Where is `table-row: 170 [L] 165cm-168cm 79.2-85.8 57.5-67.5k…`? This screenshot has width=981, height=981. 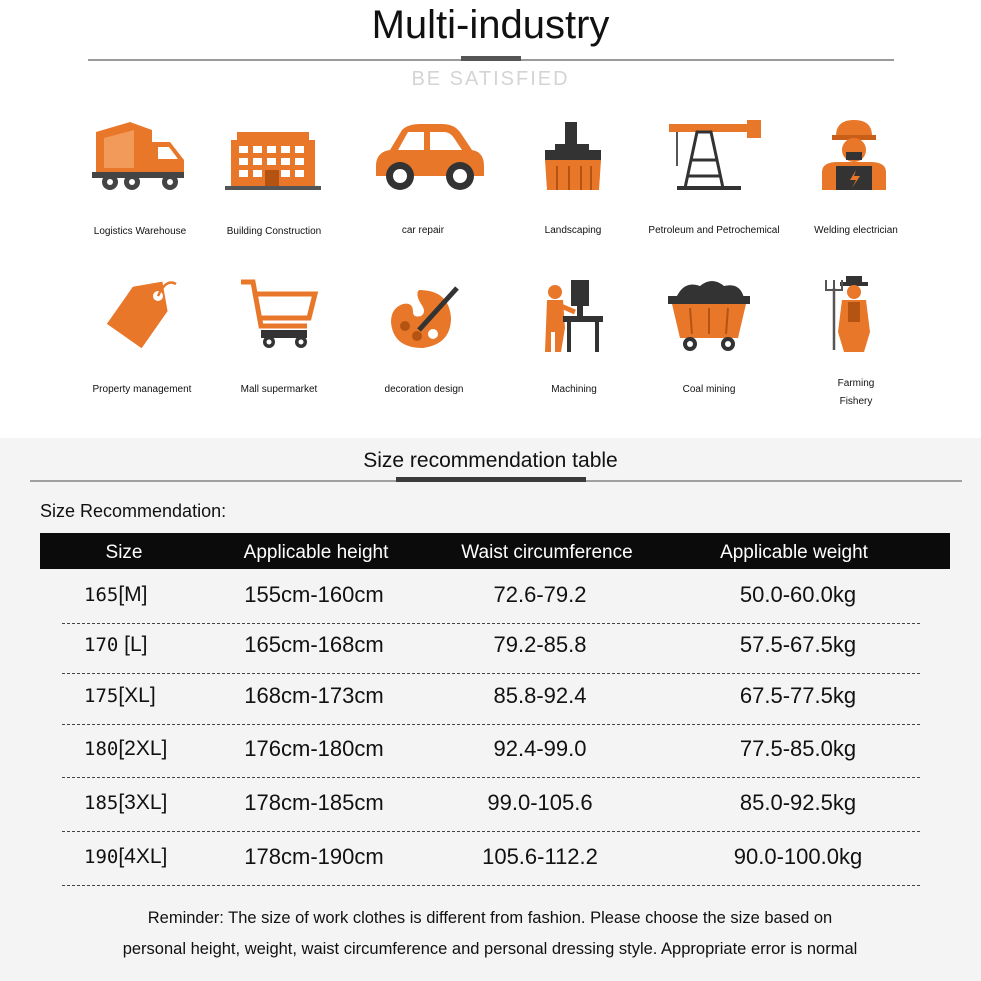
table-row: 170 [L] 165cm-168cm 79.2-85.8 57.5-67.5k… is located at coordinates (491, 646).